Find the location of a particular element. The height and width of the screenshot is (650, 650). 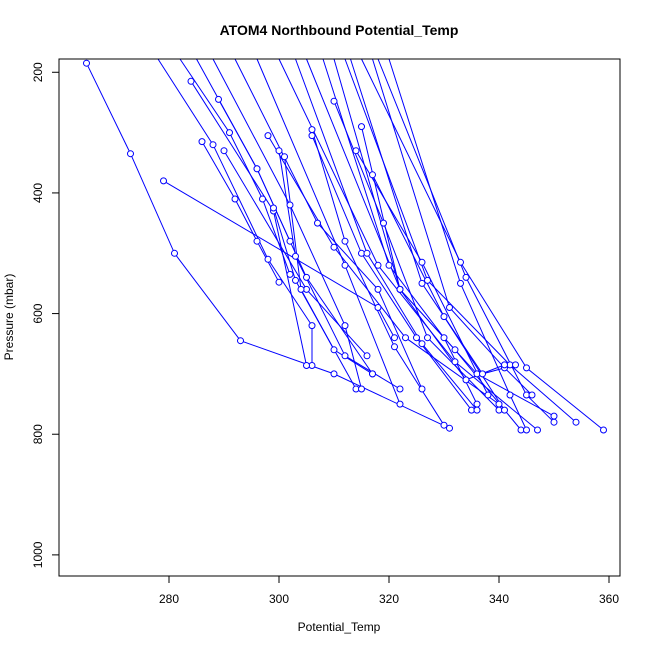

y-tick-label: 600 is located at coordinates (38, 313).